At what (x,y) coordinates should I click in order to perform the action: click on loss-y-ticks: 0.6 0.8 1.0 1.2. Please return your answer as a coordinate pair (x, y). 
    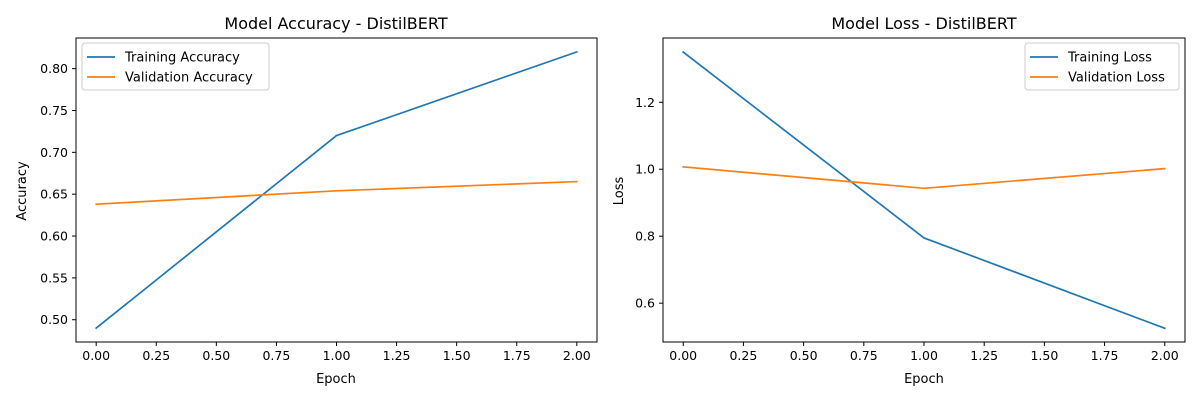
    Looking at the image, I should click on (649, 203).